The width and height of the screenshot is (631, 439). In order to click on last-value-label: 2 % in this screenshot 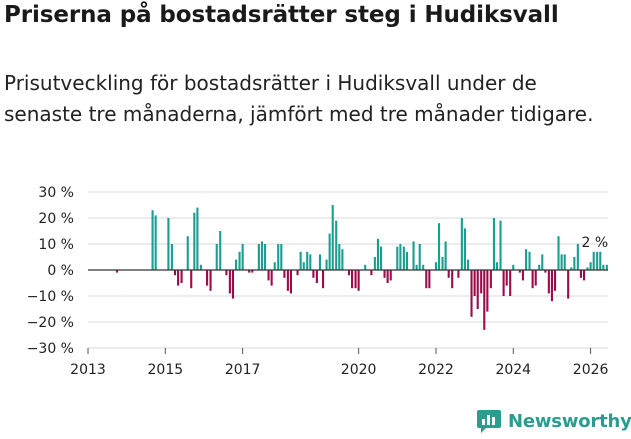, I will do `click(595, 243)`.